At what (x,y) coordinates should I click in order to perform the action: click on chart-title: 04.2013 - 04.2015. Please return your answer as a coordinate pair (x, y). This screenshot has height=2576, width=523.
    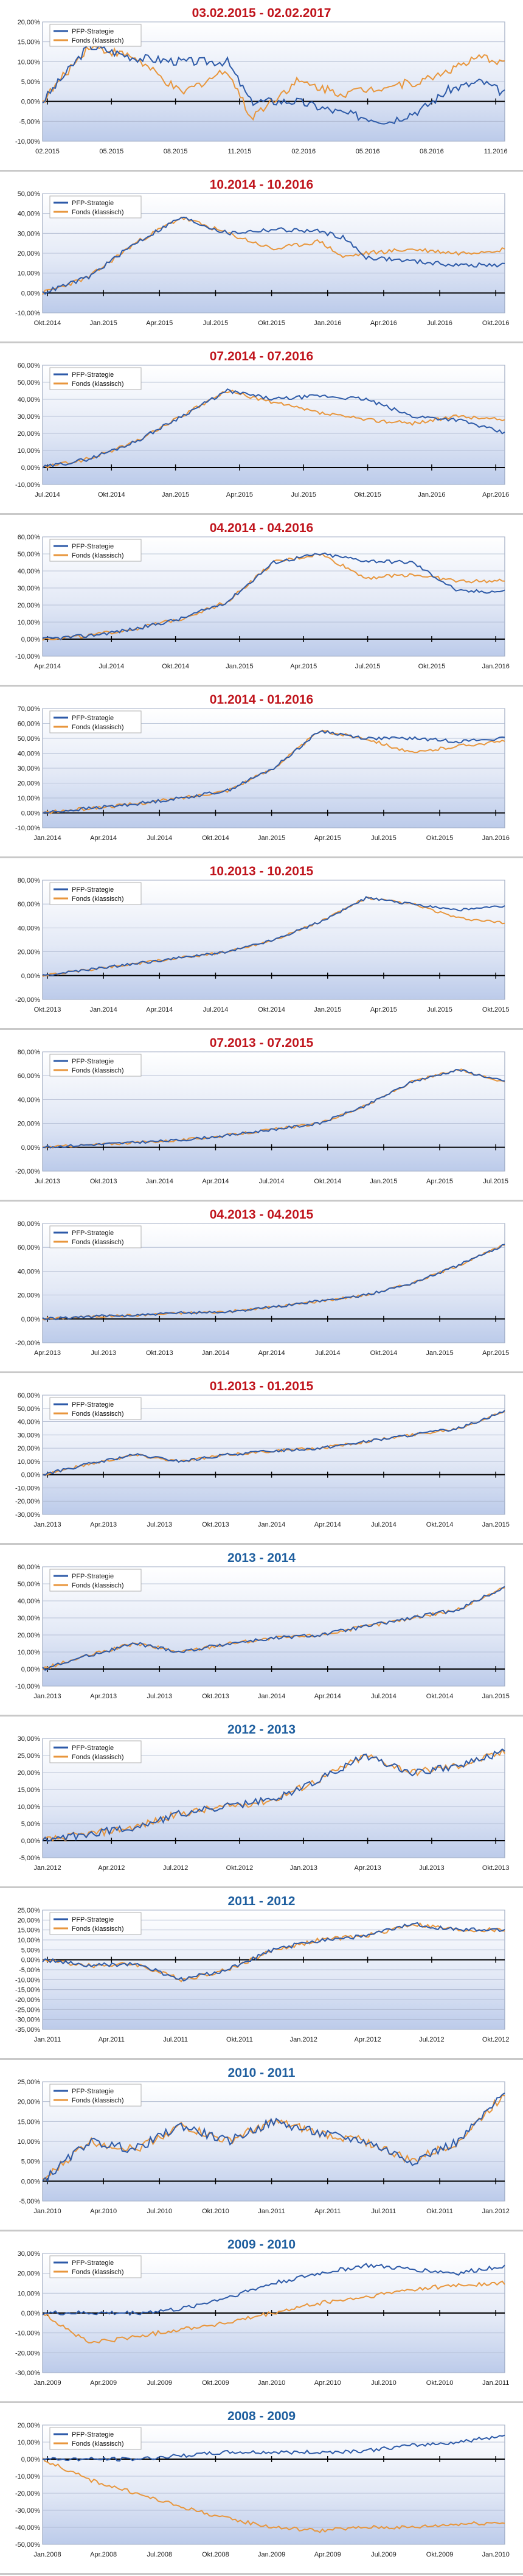
    Looking at the image, I should click on (261, 1215).